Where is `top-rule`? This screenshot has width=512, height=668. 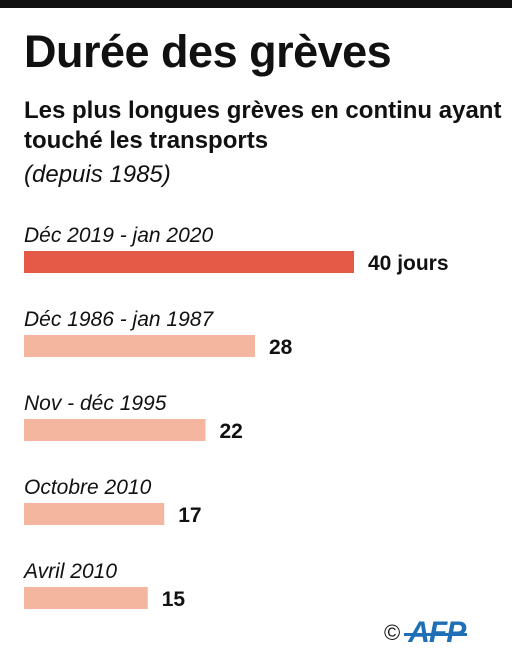 top-rule is located at coordinates (256, 4).